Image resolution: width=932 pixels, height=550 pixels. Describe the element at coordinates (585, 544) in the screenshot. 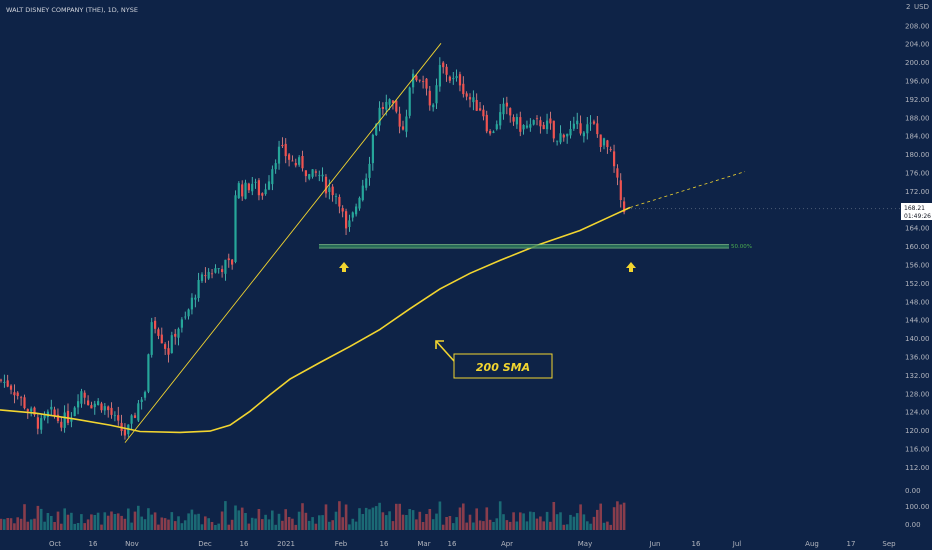

I see `time-tick-label: May` at that location.